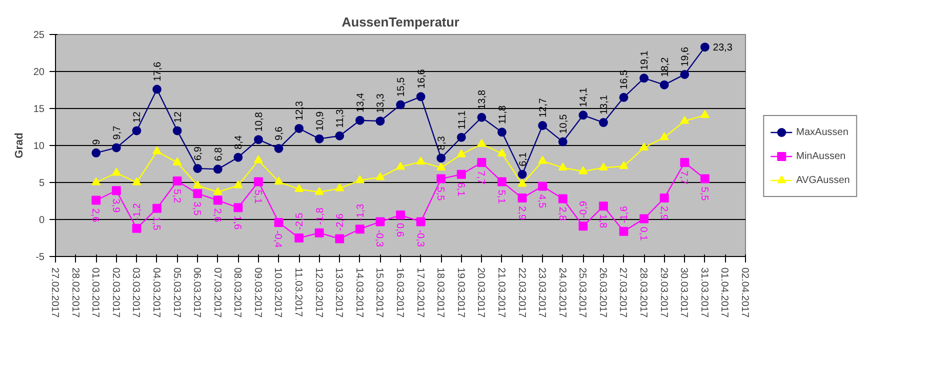 The height and width of the screenshot is (368, 943). I want to click on x-tick-label: 10.03.2017, so click(278, 293).